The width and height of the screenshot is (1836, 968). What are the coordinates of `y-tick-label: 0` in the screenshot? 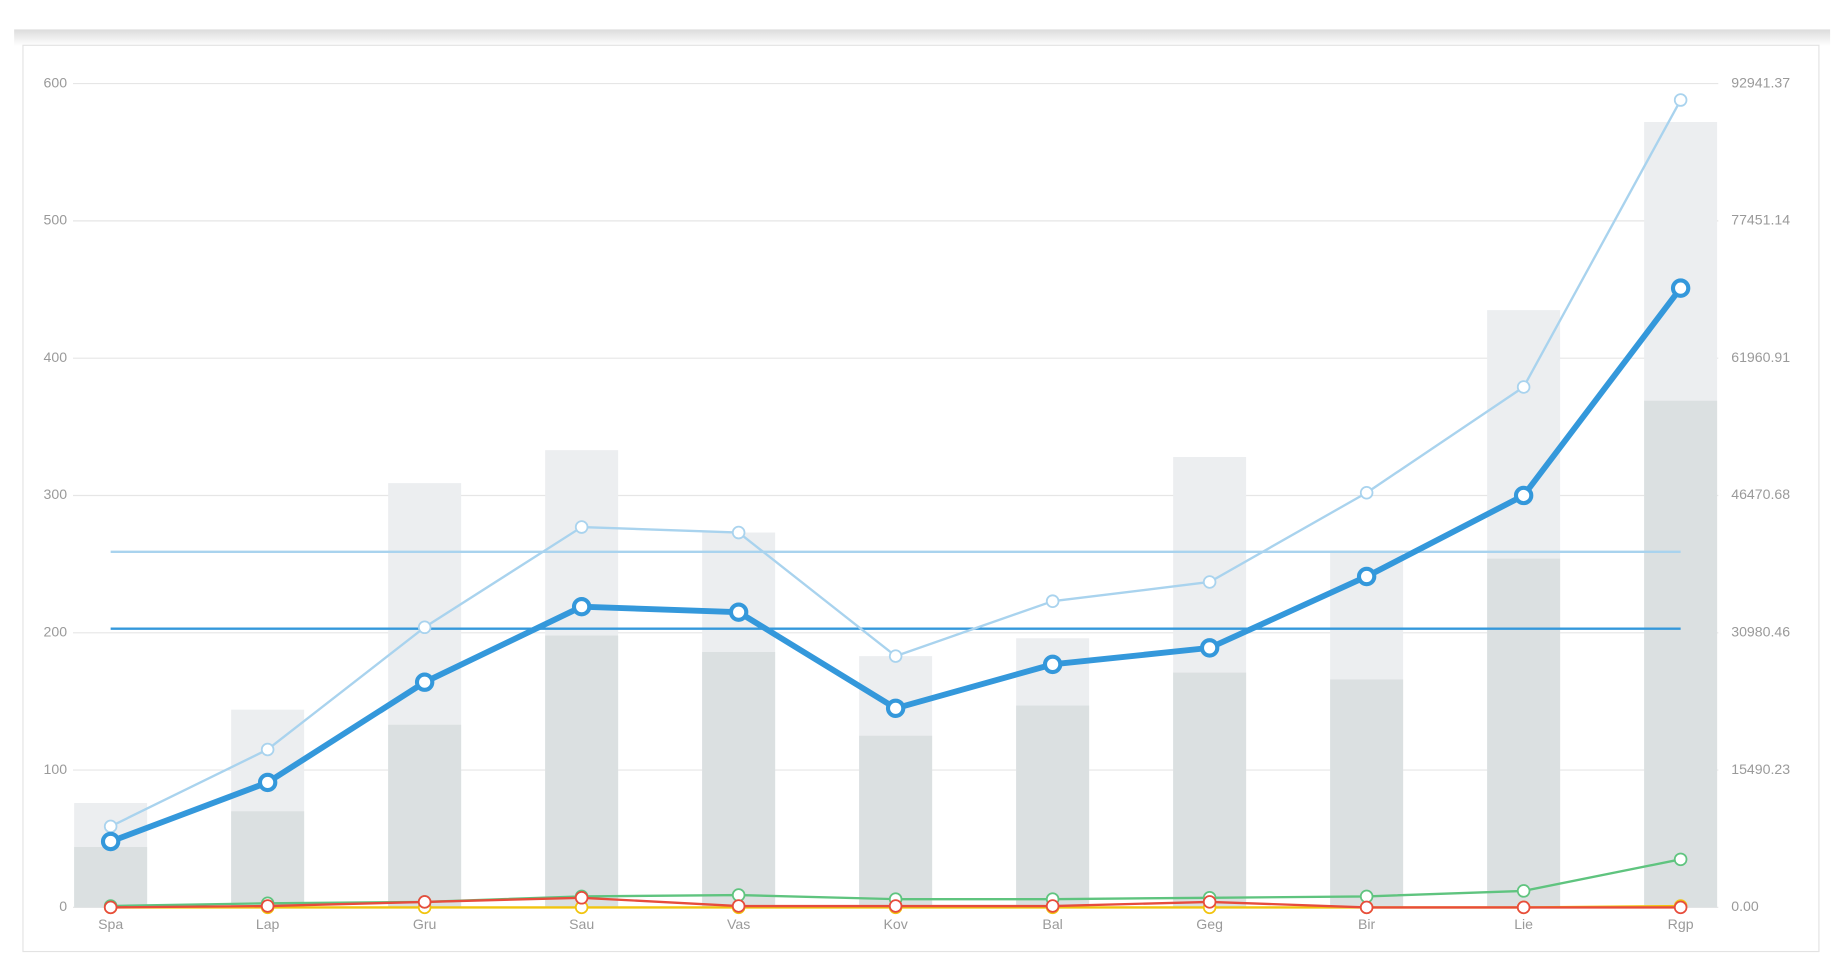 It's located at (63, 906).